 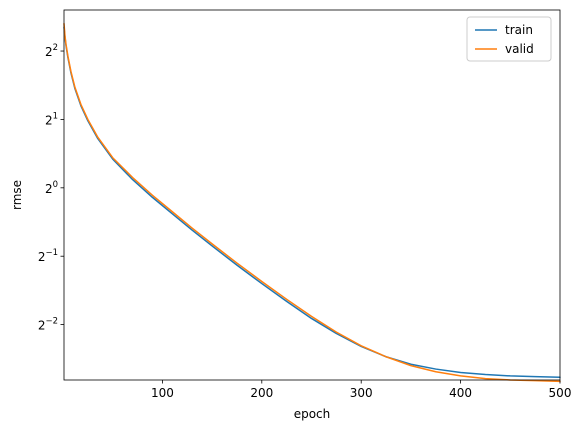 I want to click on x-axis-label: epoch, so click(x=312, y=414).